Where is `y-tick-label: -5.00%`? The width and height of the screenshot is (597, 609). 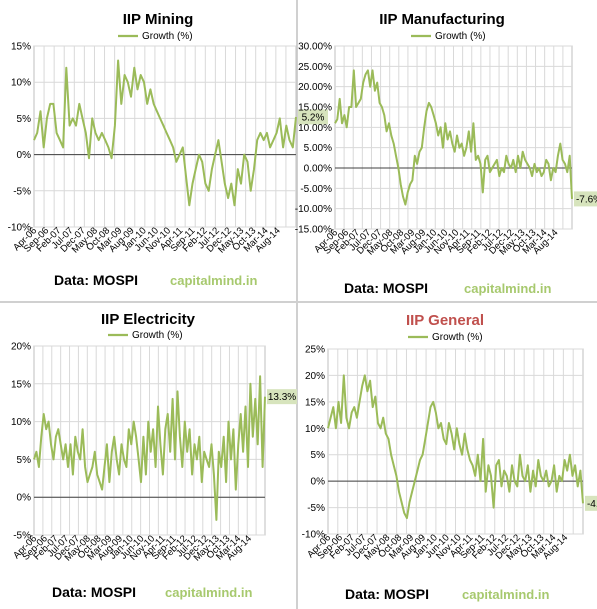 y-tick-label: -5.00% is located at coordinates (316, 189).